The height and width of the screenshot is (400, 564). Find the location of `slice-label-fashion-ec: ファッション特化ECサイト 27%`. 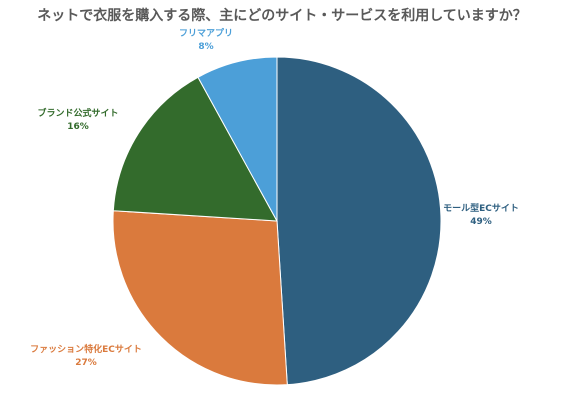

slice-label-fashion-ec: ファッション特化ECサイト 27% is located at coordinates (86, 357).